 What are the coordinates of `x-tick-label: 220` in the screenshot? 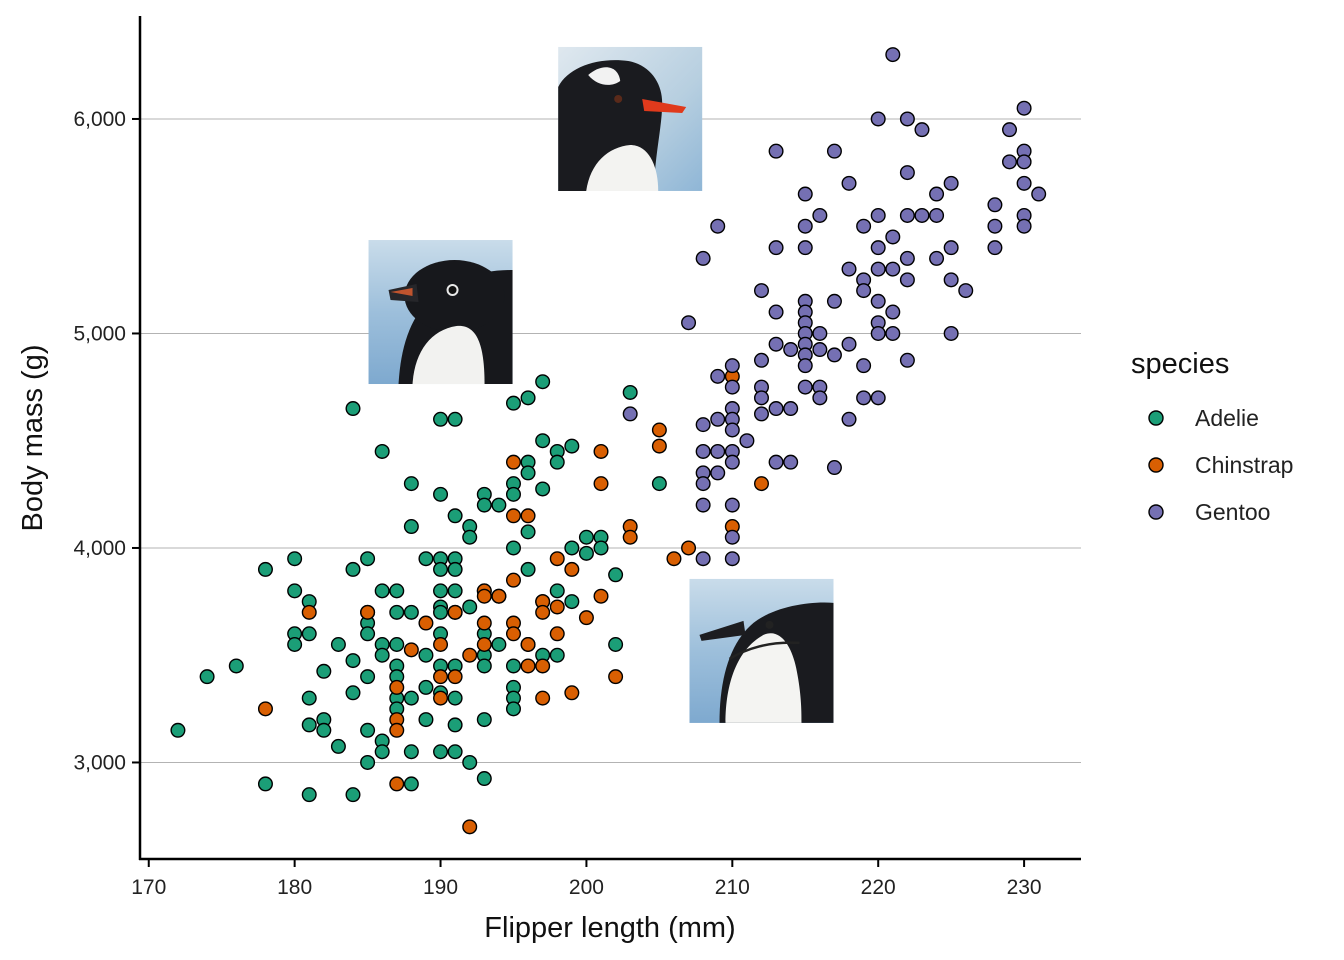 It's located at (878, 887).